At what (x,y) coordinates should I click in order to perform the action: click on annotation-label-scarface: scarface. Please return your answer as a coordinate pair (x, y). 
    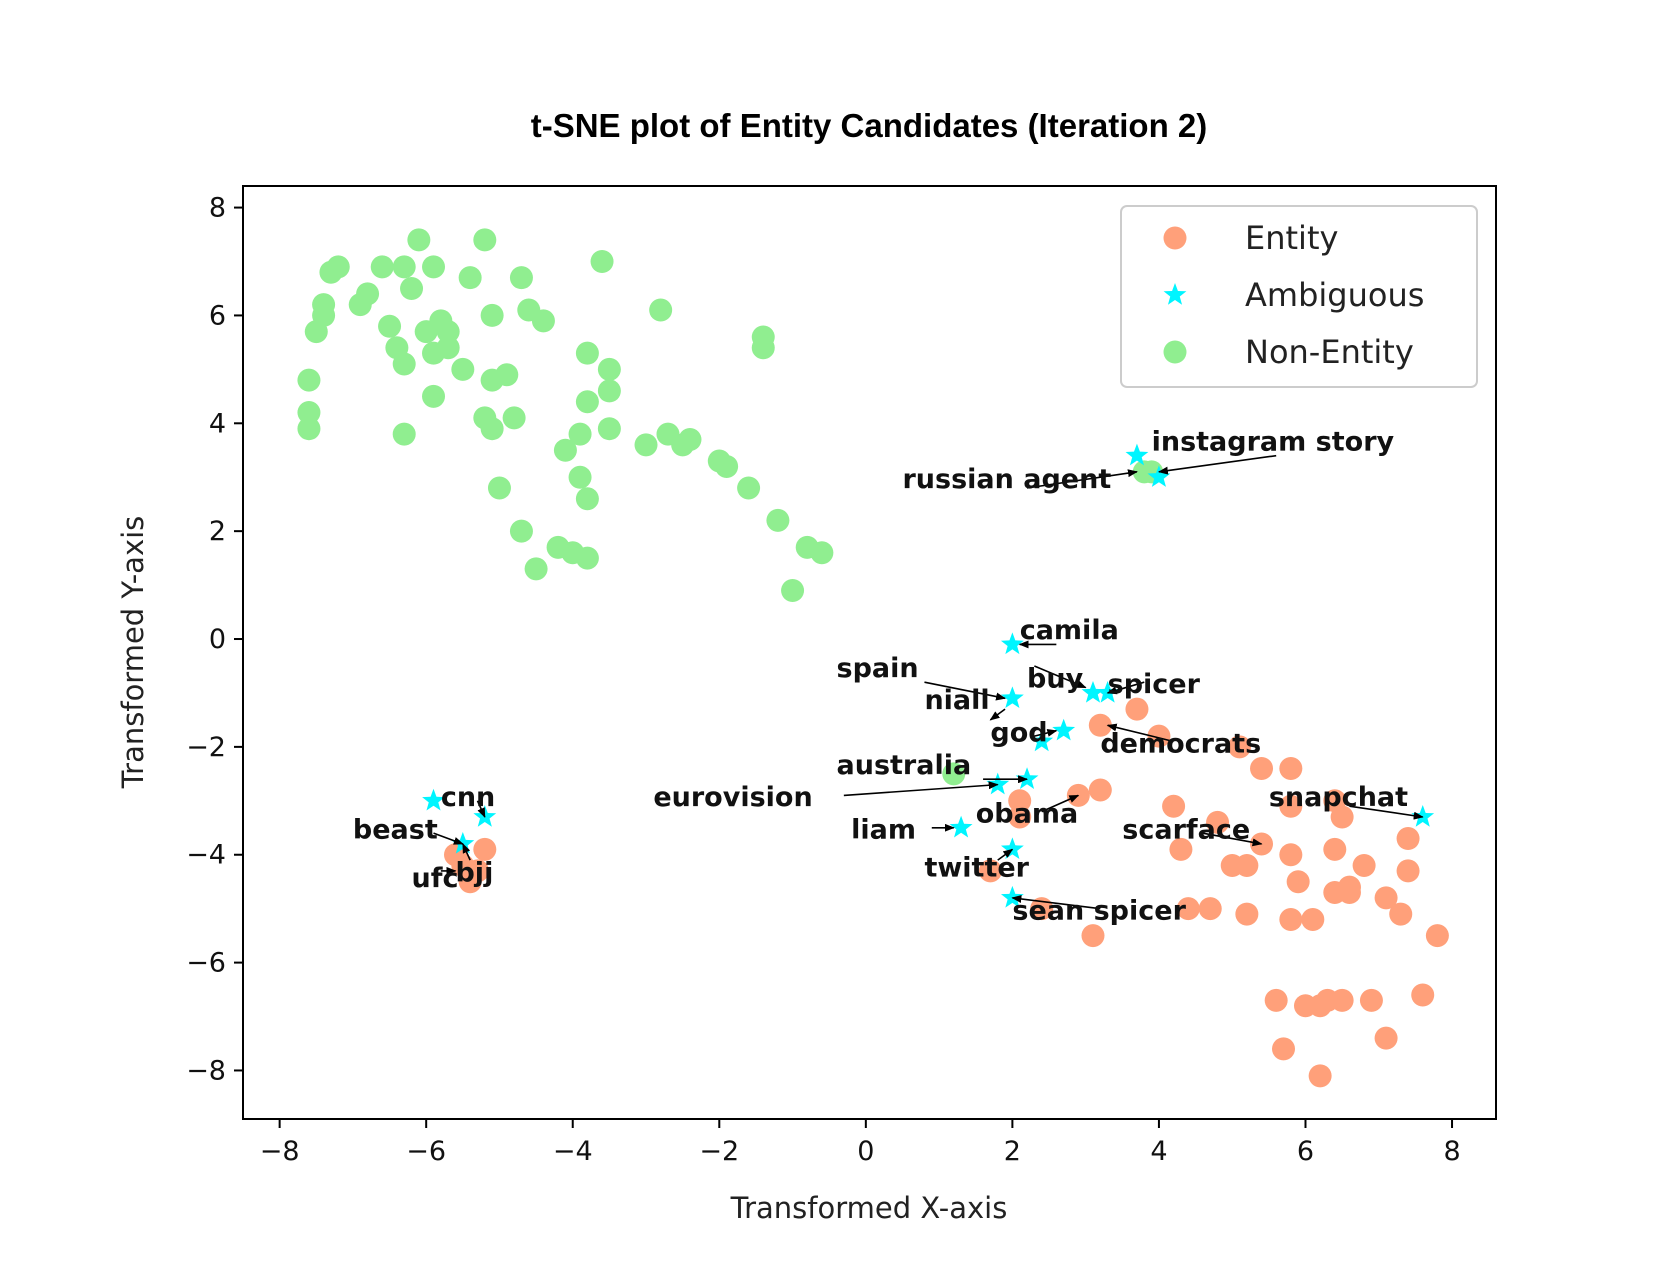
    Looking at the image, I should click on (1186, 830).